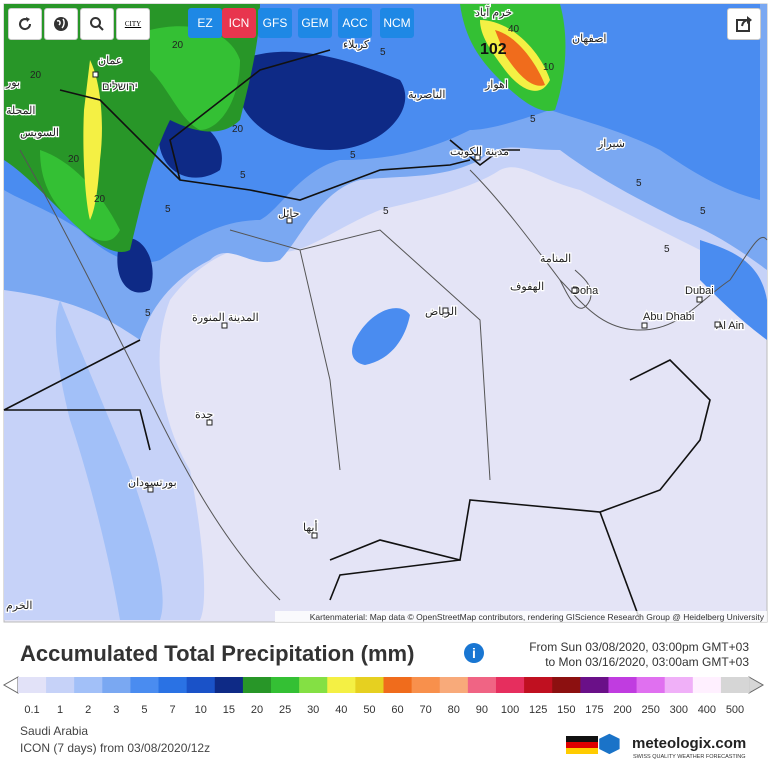 The image size is (771, 767). What do you see at coordinates (257, 710) in the screenshot?
I see `legend-label: 20` at bounding box center [257, 710].